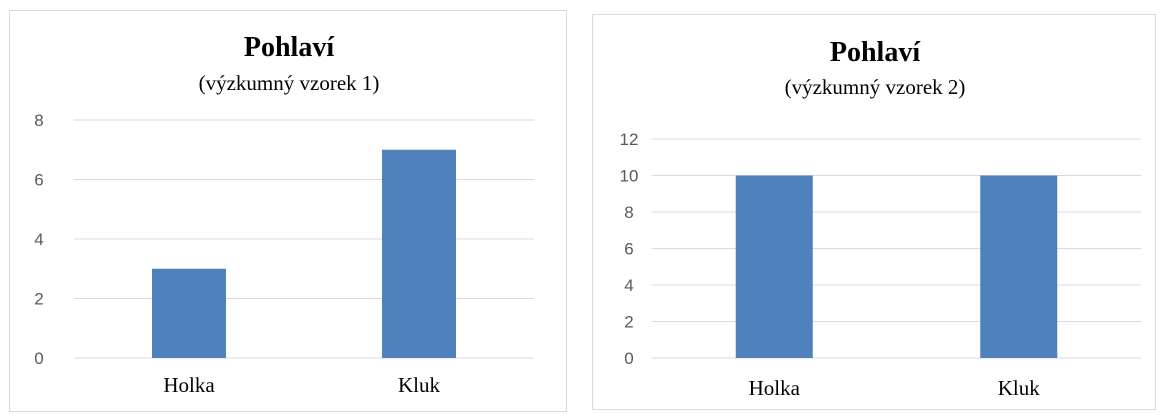  I want to click on chart-subtitle: (výzkumný vzorek 1), so click(289, 83).